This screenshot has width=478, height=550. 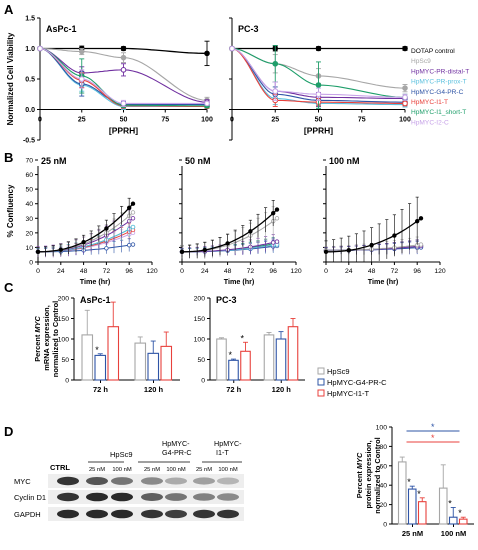 I want to click on legend-entry: HpMYC-I2-C, so click(x=430, y=122).